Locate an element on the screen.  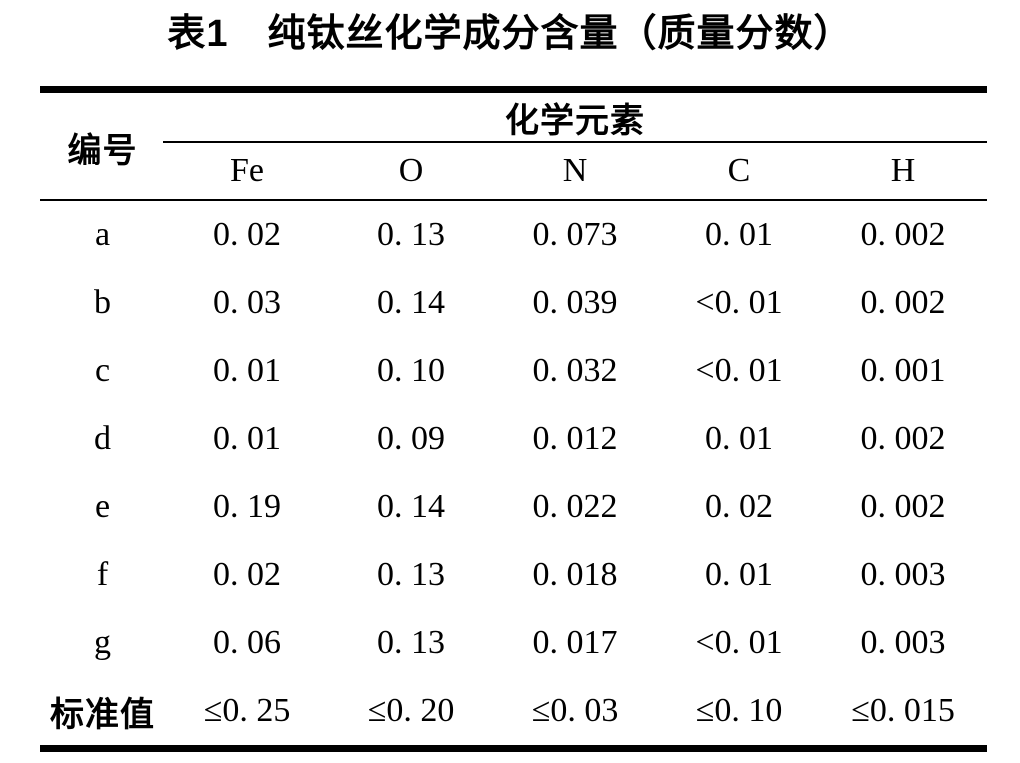
cell-c: 0. 02 is located at coordinates (739, 506).